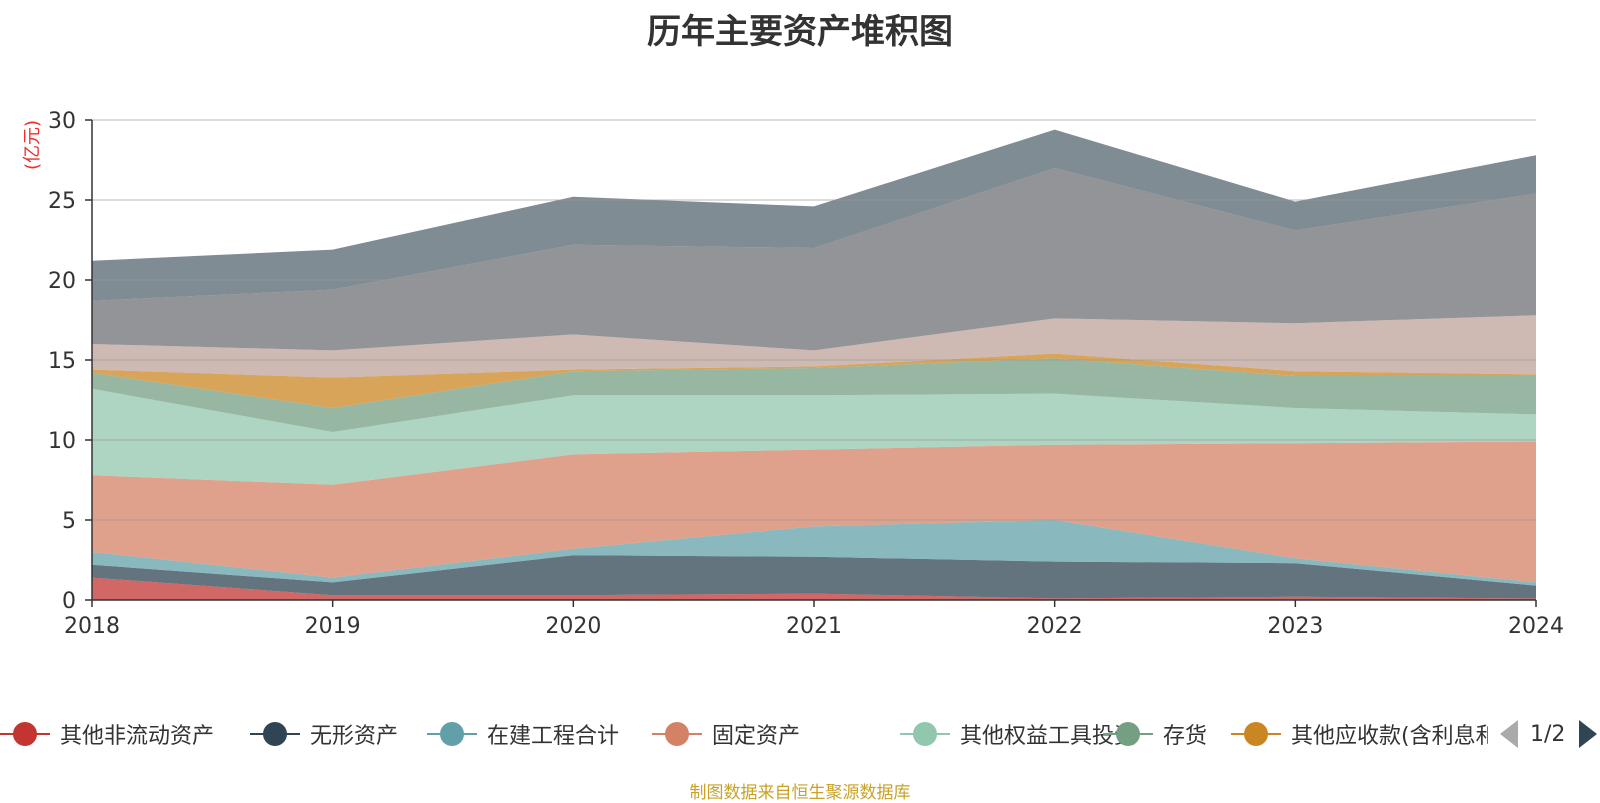 Image resolution: width=1600 pixels, height=803 pixels. What do you see at coordinates (69, 601) in the screenshot?
I see `y-tick-label: 0` at bounding box center [69, 601].